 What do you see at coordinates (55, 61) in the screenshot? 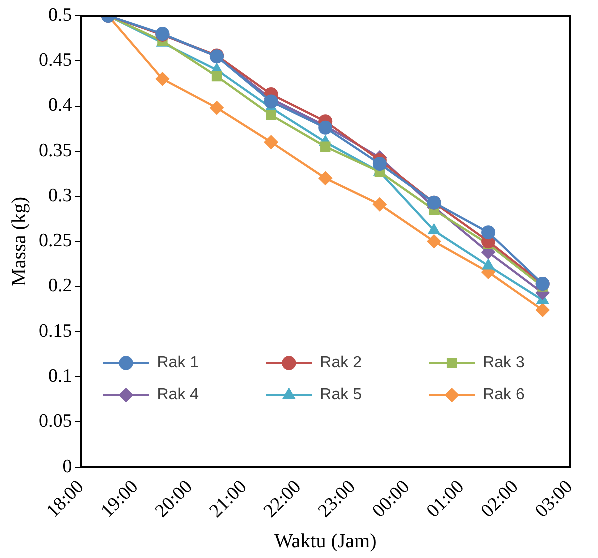
I see `y-tick-label: 0.45` at bounding box center [55, 61].